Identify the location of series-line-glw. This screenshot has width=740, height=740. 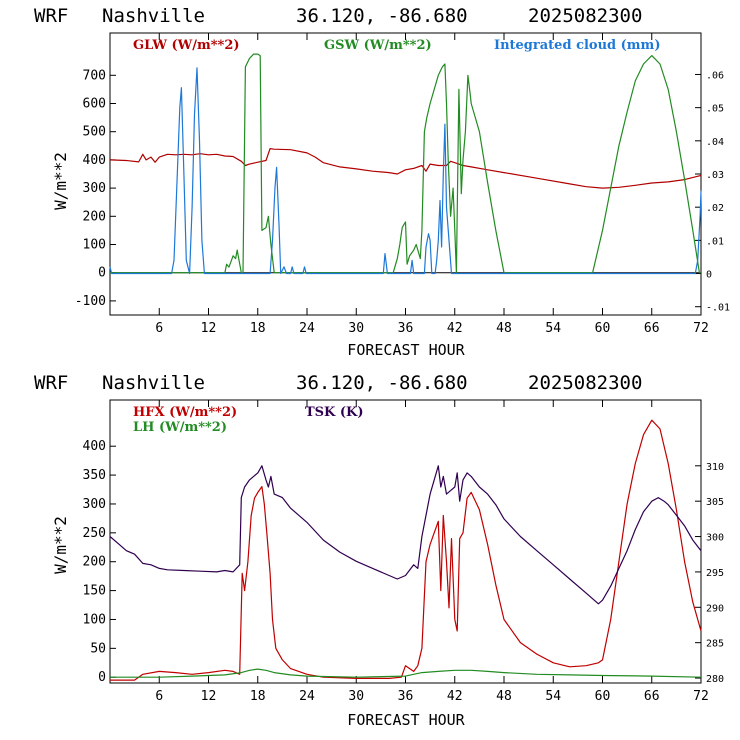
(405, 168).